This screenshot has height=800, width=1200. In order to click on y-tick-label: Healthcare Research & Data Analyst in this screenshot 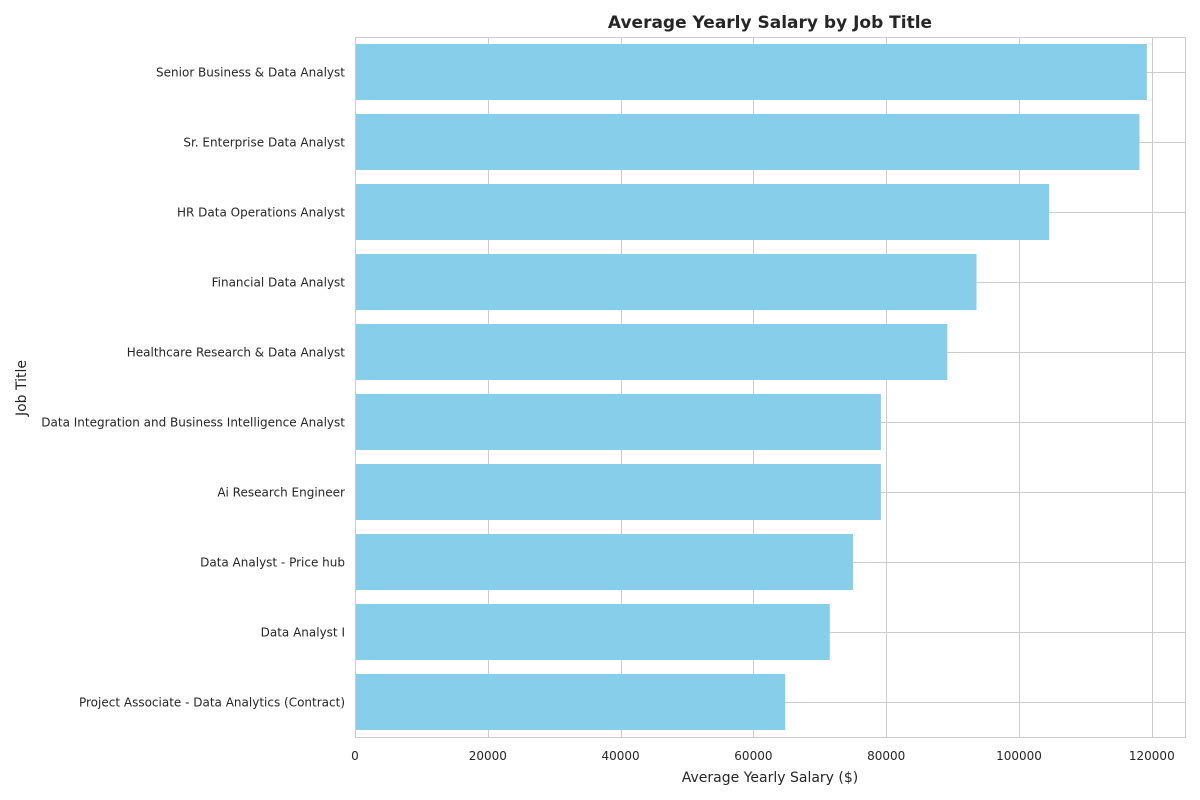, I will do `click(236, 353)`.